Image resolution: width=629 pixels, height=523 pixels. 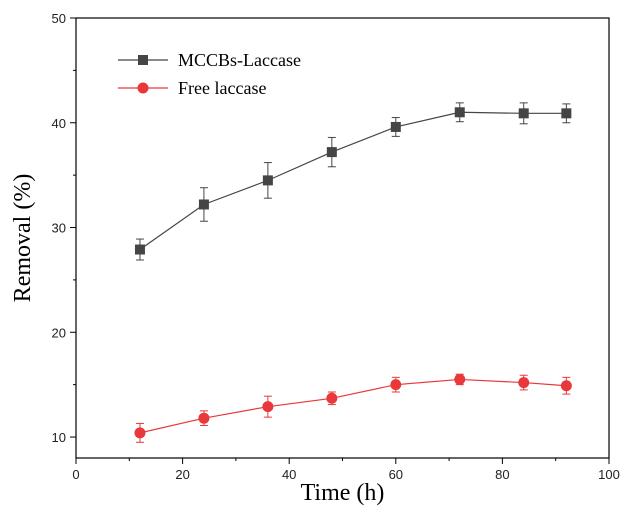 I want to click on x-tick-label: 60, so click(x=396, y=474).